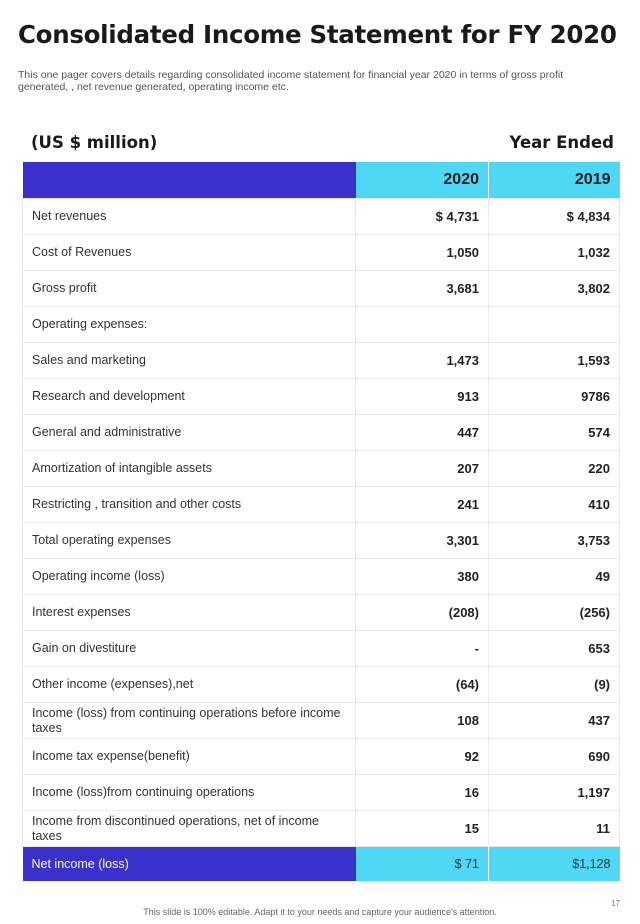 This screenshot has width=640, height=924. What do you see at coordinates (189, 468) in the screenshot?
I see `row-label: Amortization of intangible assets` at bounding box center [189, 468].